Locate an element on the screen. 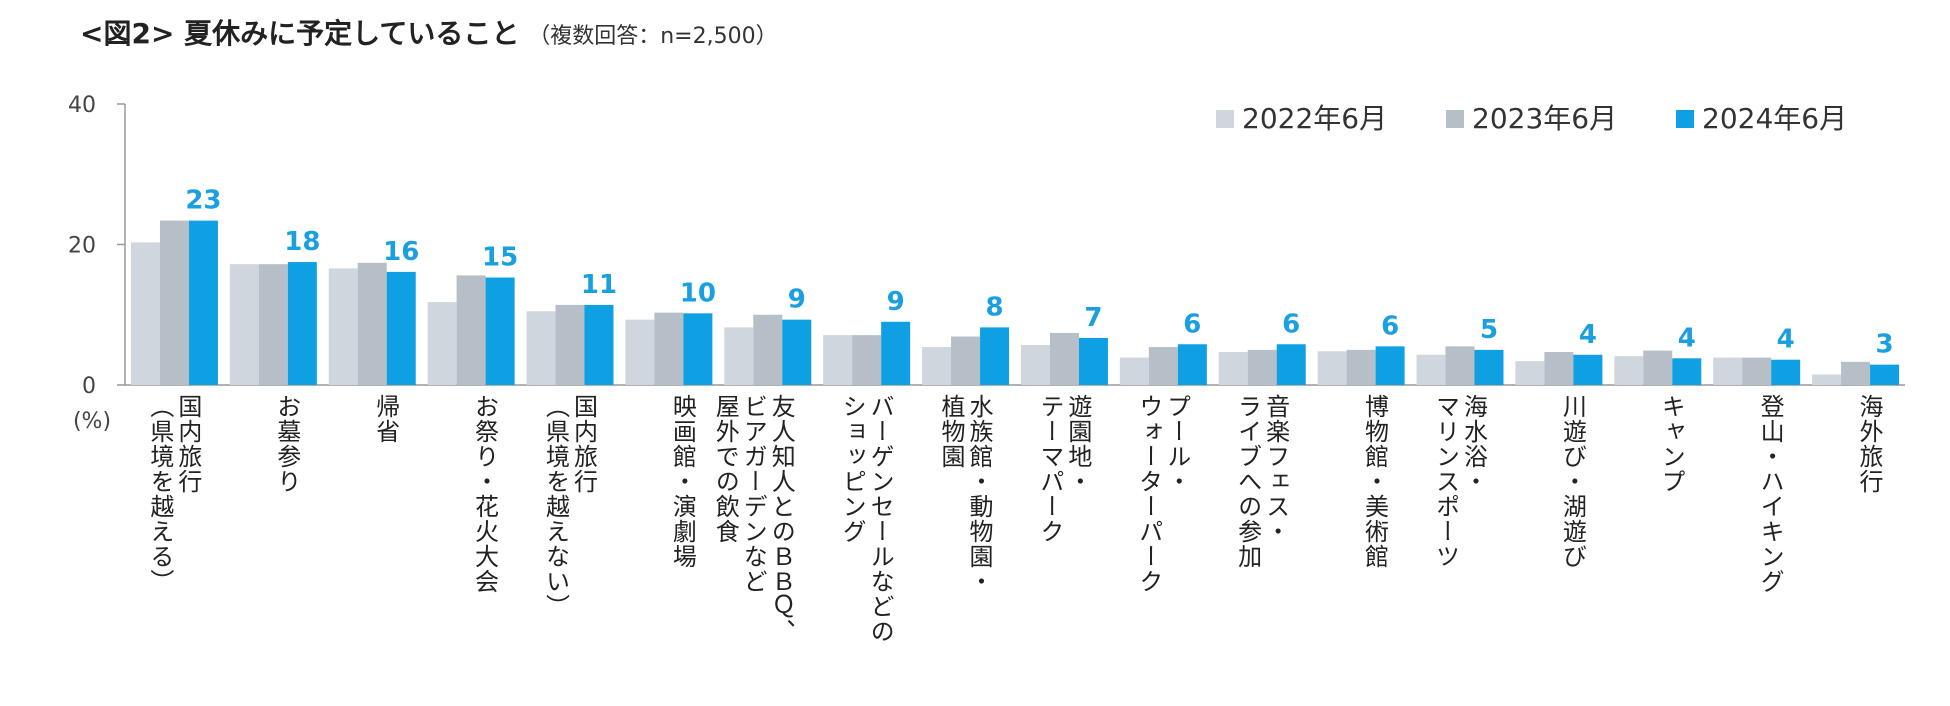 This screenshot has height=706, width=1950. data-label: 5 is located at coordinates (1489, 330).